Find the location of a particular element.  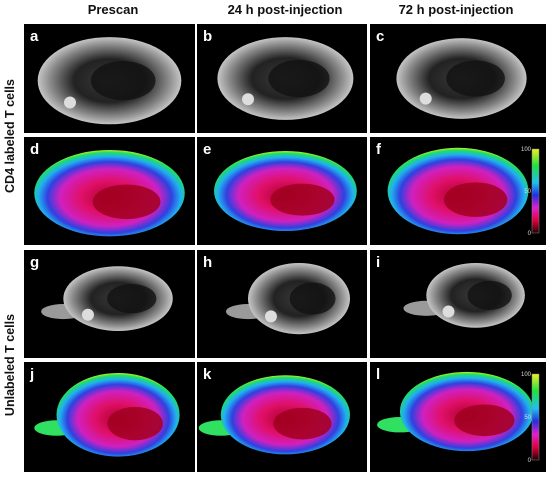

panel-label: l is located at coordinates (378, 374).